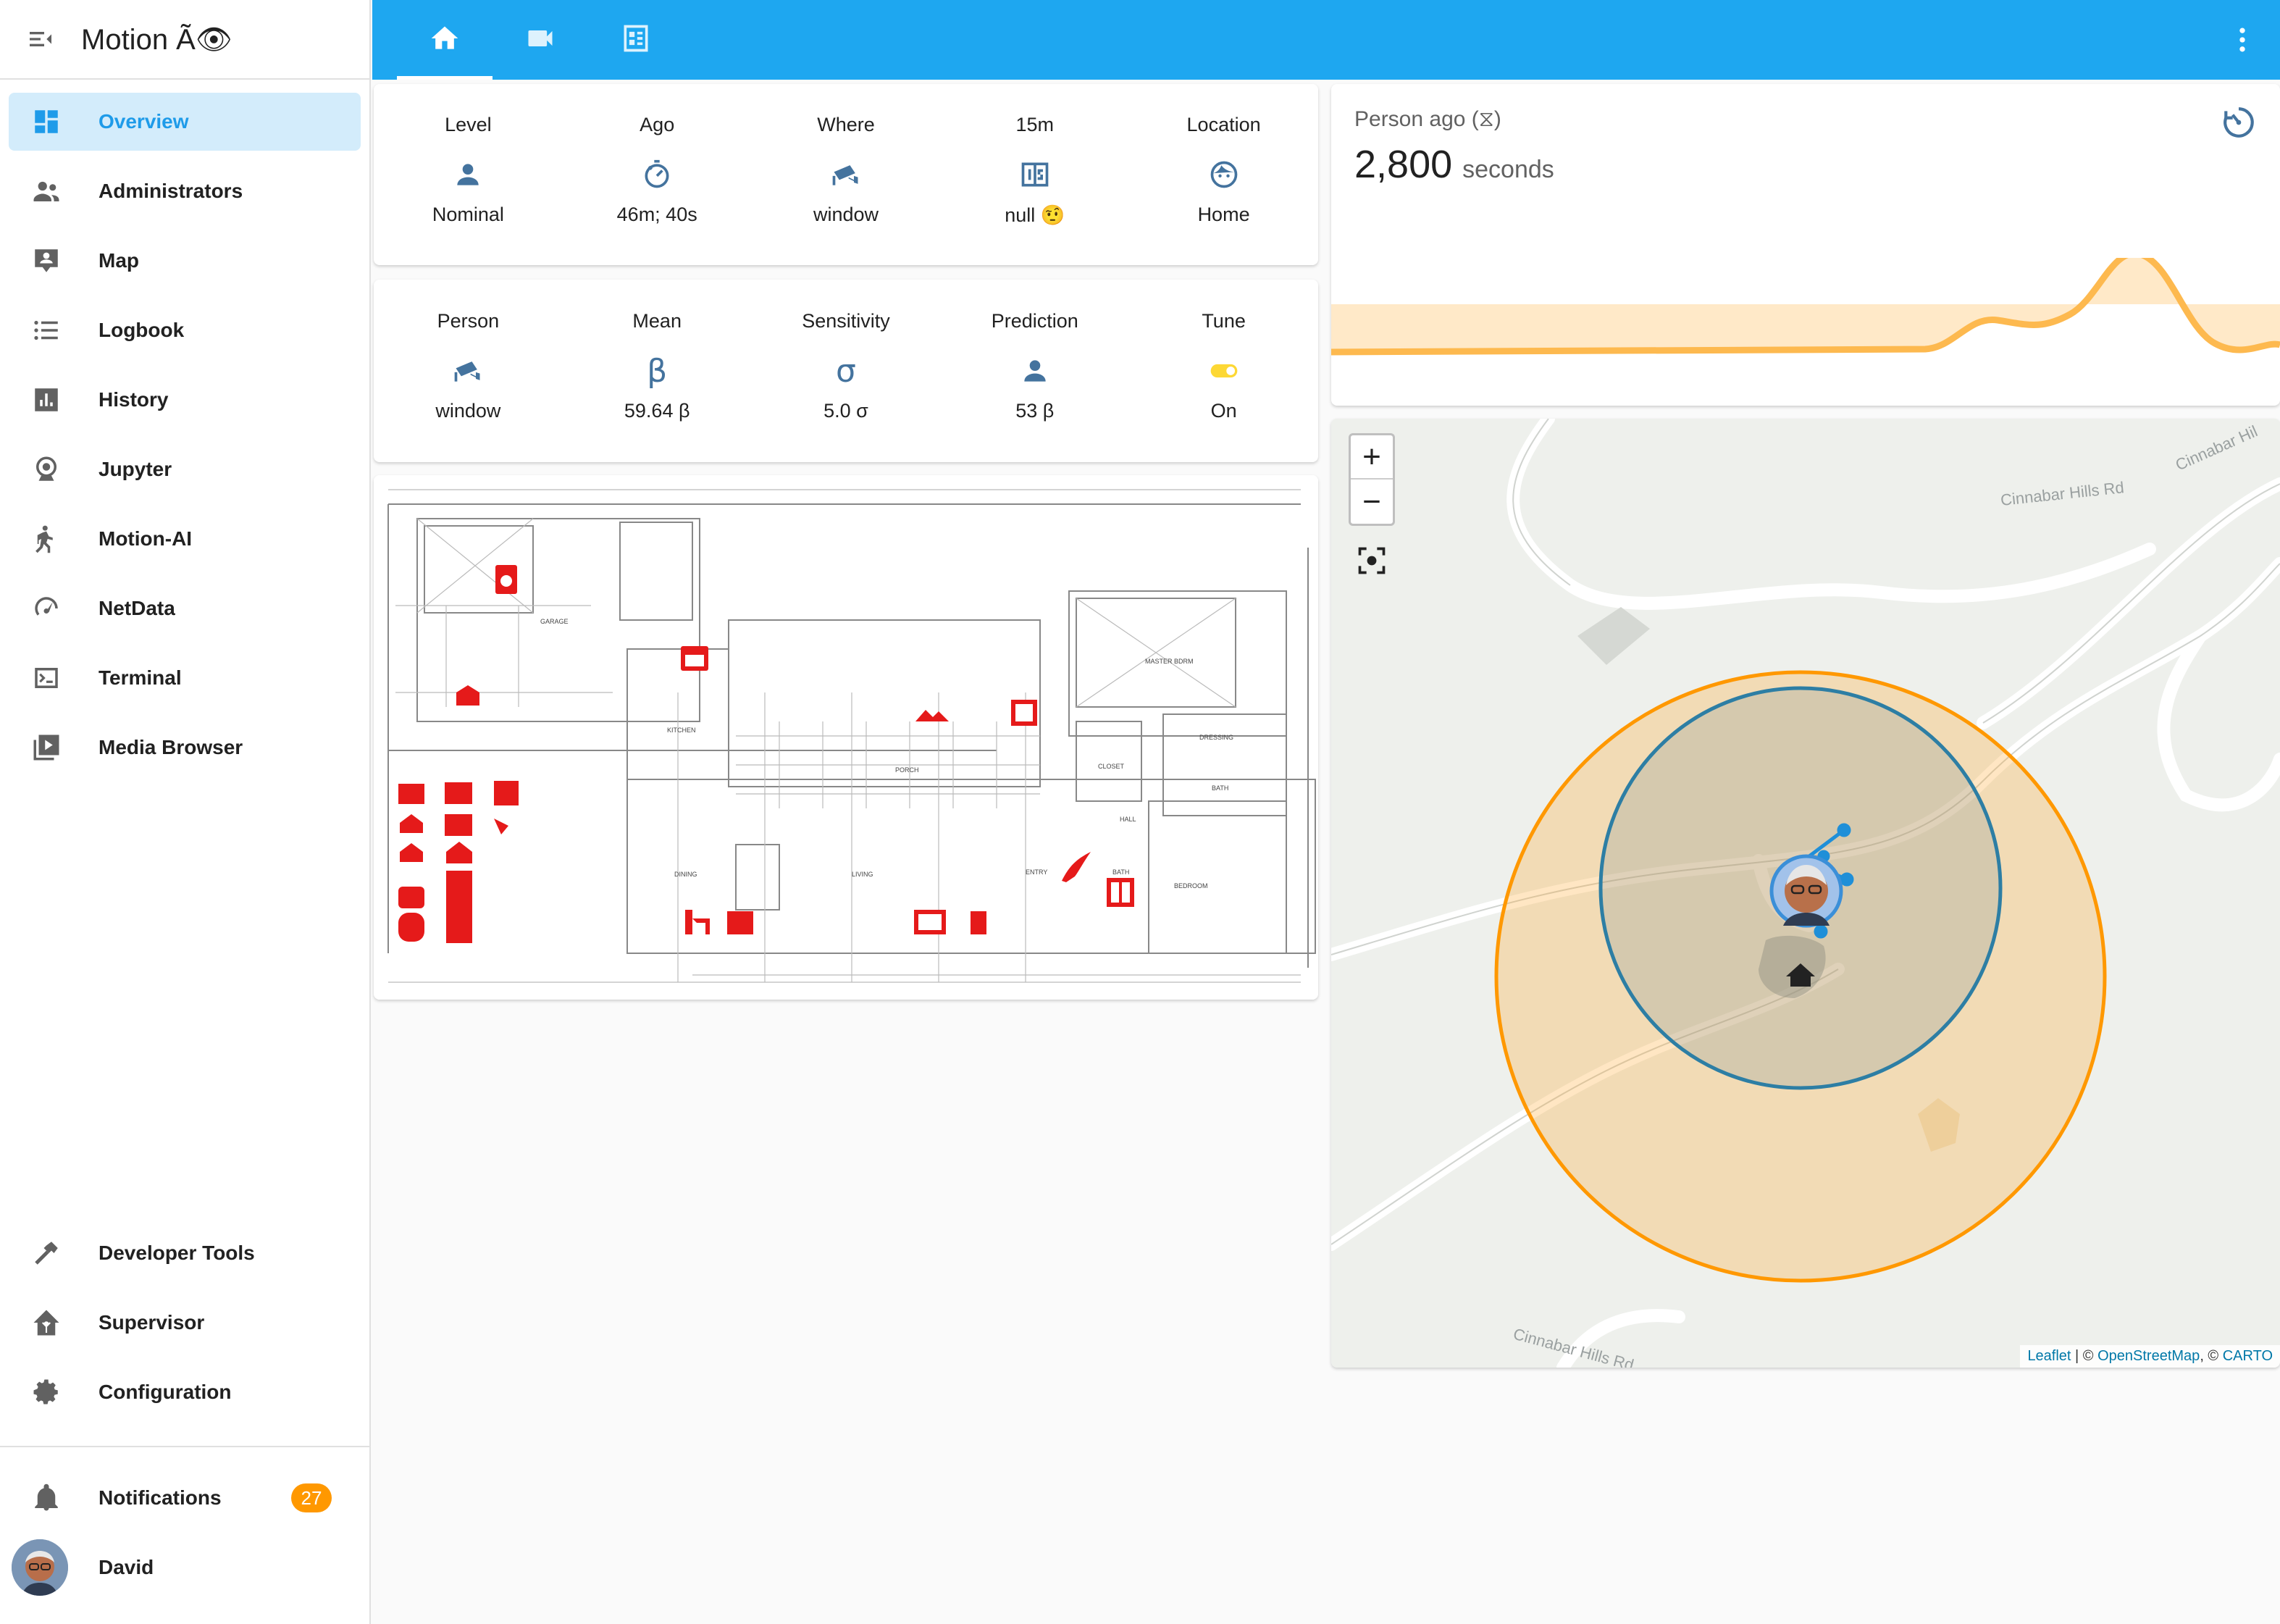  Describe the element at coordinates (1508, 169) in the screenshot. I see `sensor-unit: seconds` at that location.